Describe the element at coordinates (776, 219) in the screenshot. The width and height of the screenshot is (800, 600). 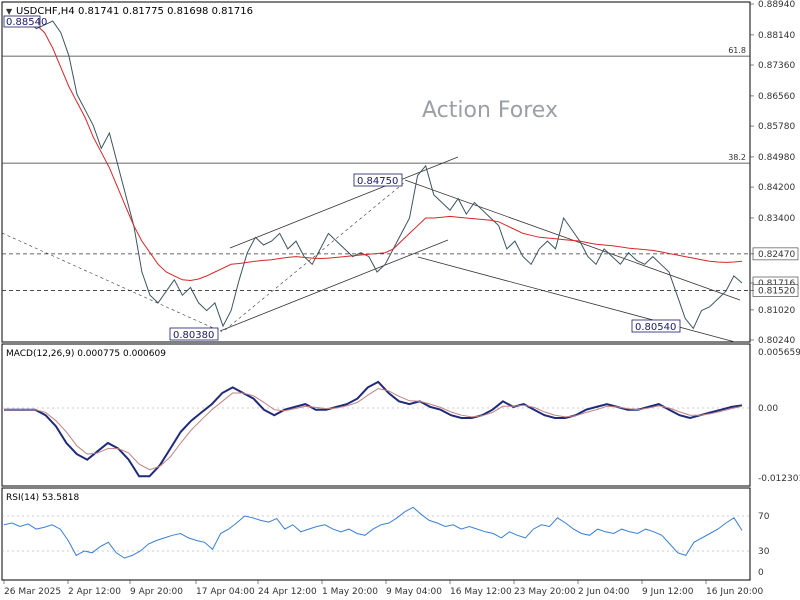
I see `y-tick-7: 0.83400` at that location.